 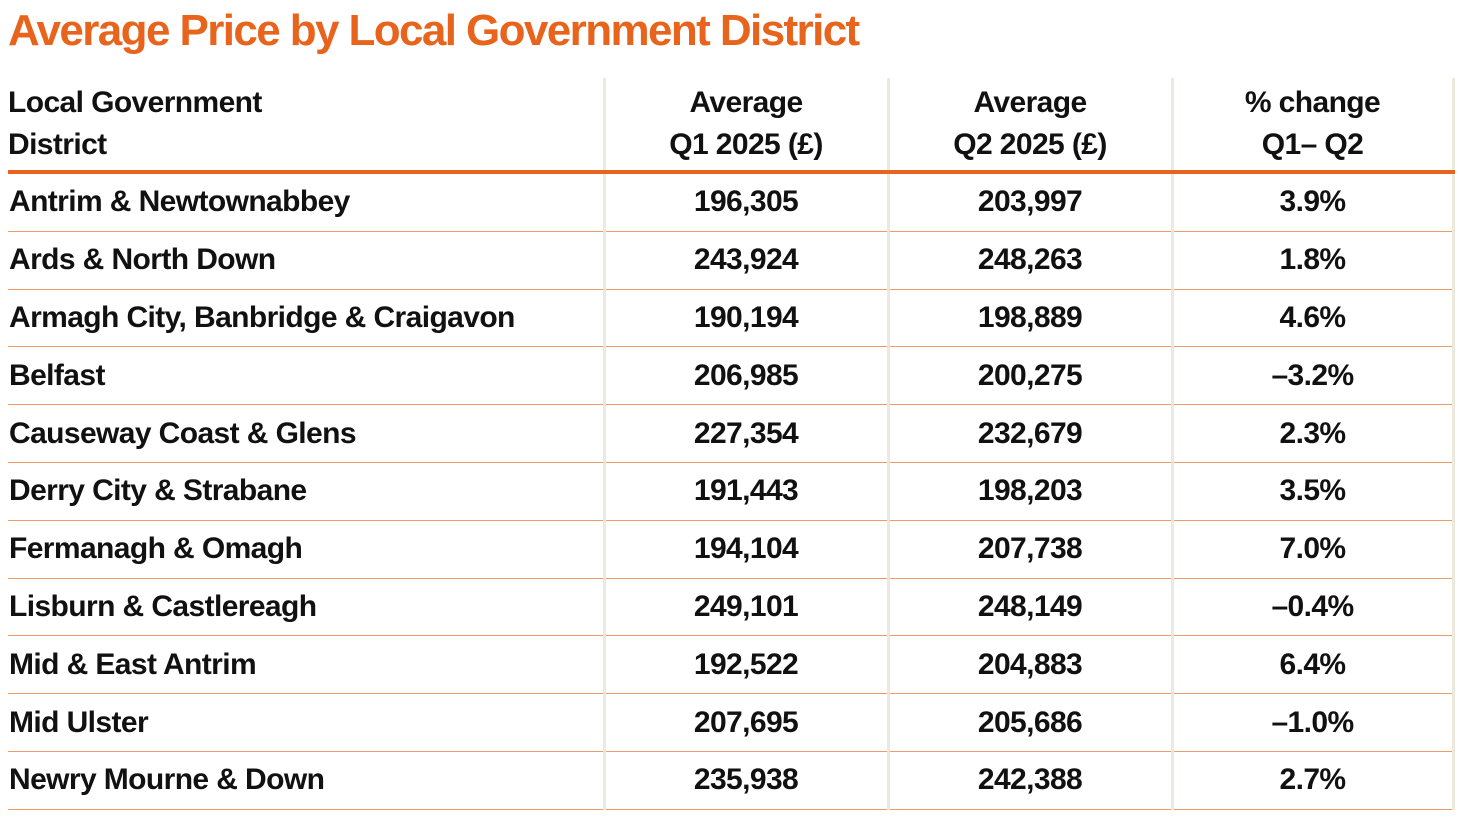 What do you see at coordinates (135, 102) in the screenshot?
I see `header-line: Local Government` at bounding box center [135, 102].